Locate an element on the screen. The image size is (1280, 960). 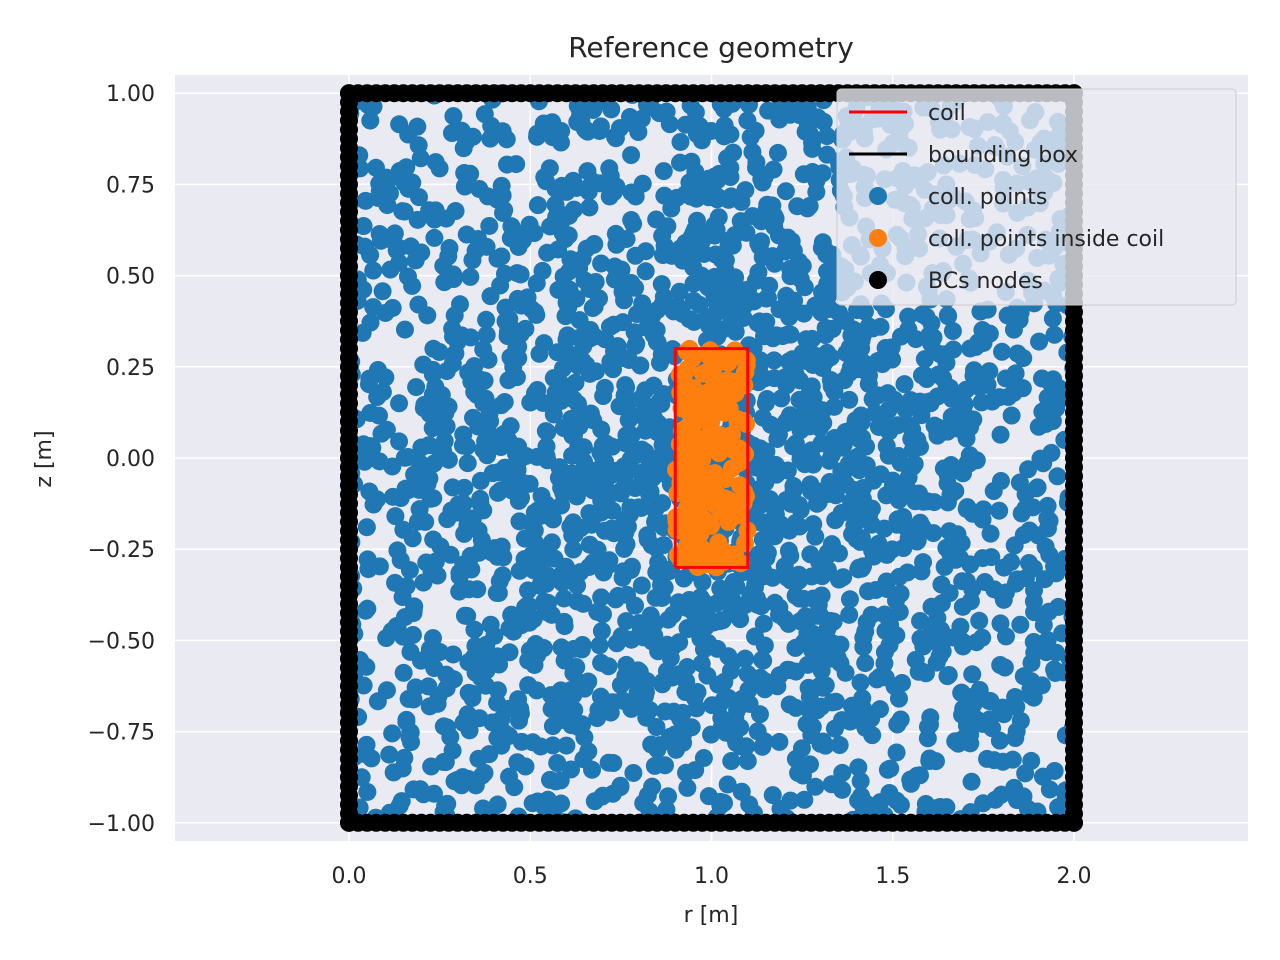
legend-swatch is located at coordinates (878, 238).